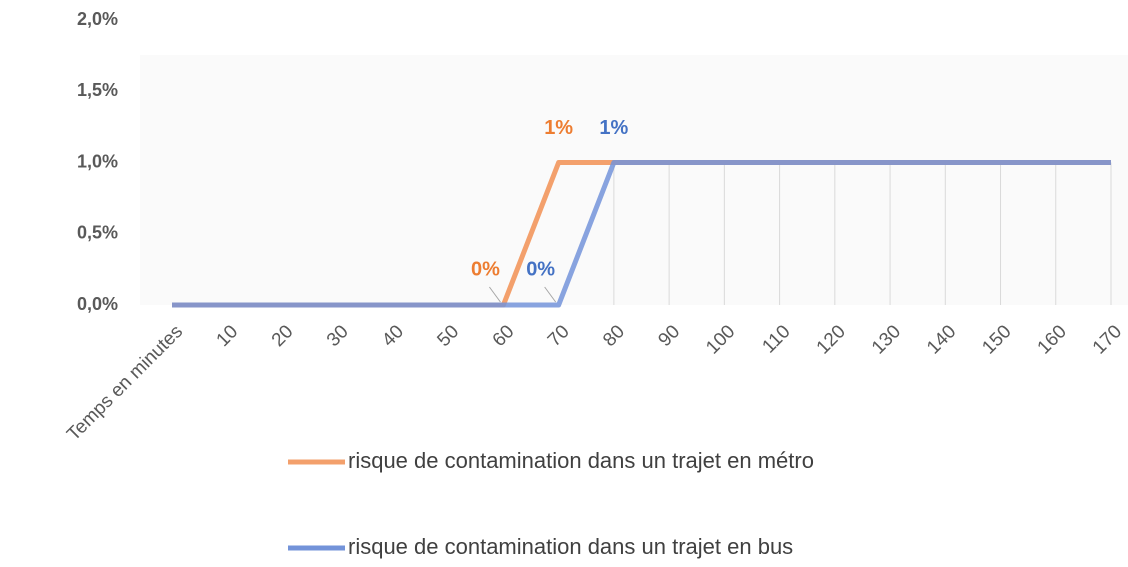 This screenshot has width=1128, height=567. I want to click on x-tick-label: 160, so click(1052, 339).